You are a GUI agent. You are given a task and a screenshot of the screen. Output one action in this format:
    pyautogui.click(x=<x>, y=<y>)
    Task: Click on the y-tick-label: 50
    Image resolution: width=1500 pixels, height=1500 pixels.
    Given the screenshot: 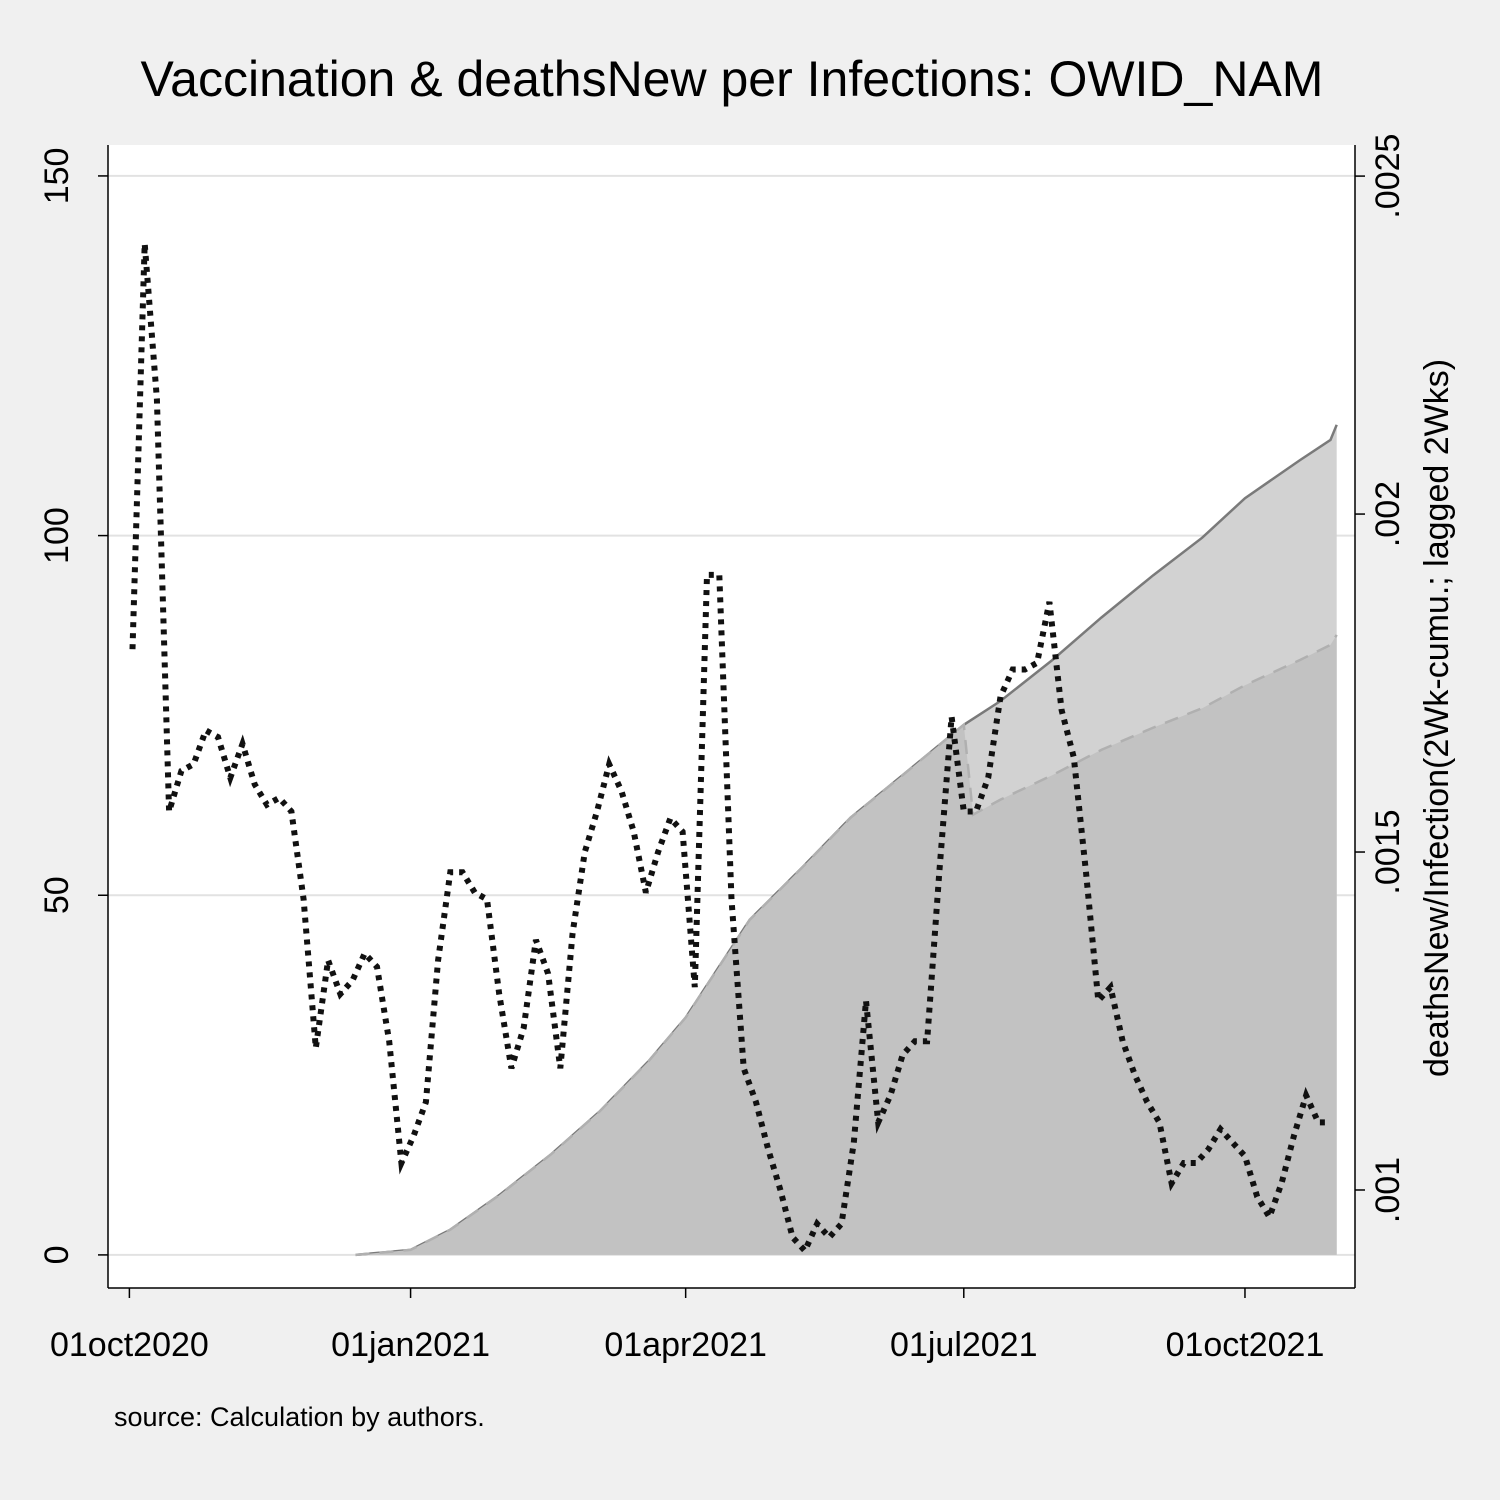 What is the action you would take?
    pyautogui.click(x=57, y=895)
    